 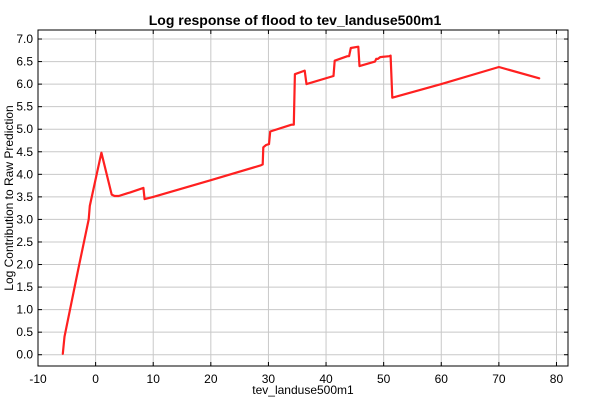 I want to click on y-tick-label: 0.0, so click(x=24, y=355).